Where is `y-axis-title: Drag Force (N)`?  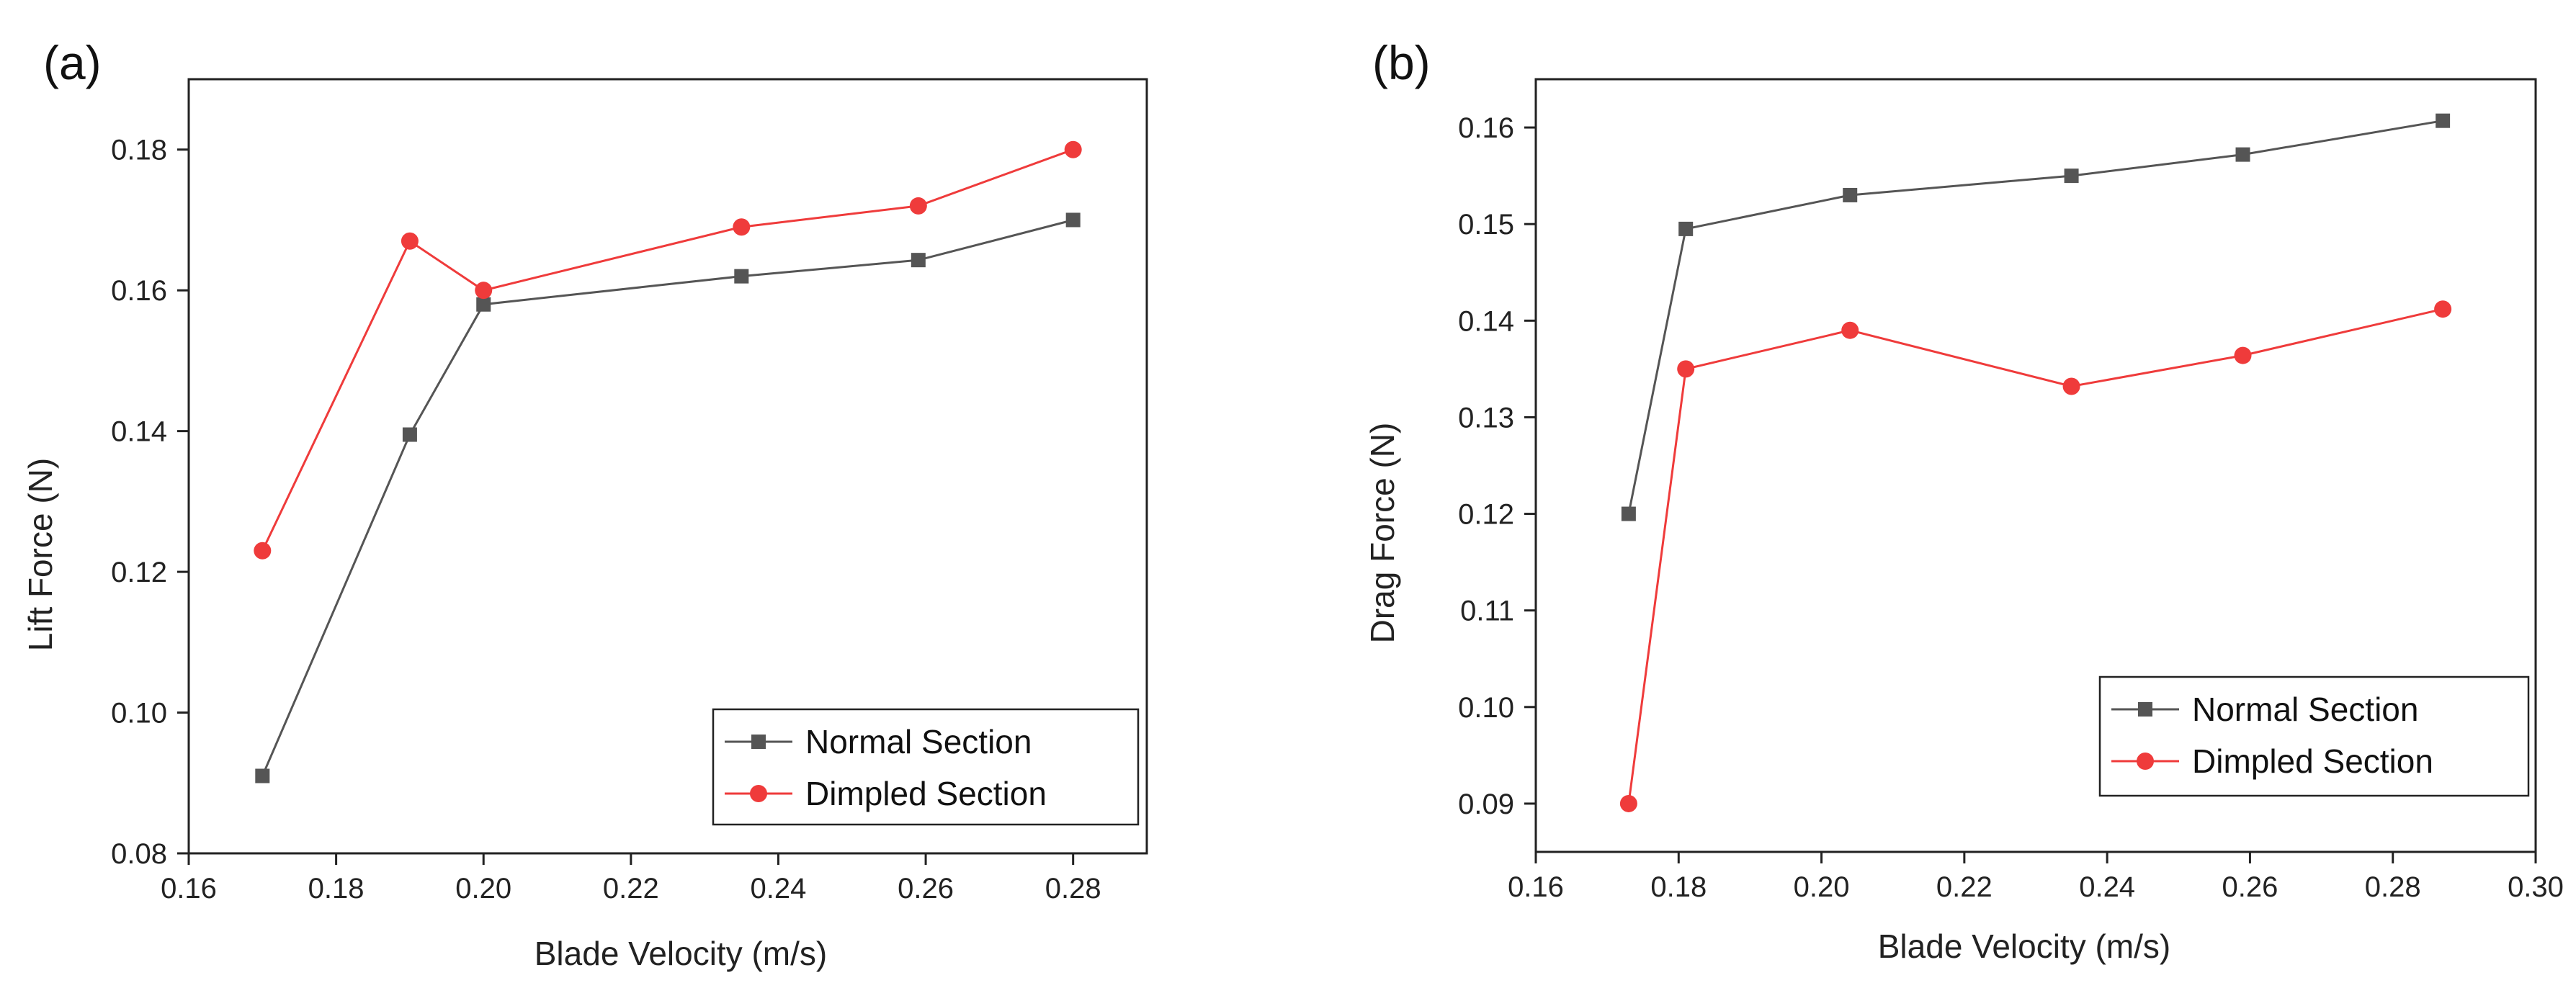
y-axis-title: Drag Force (N) is located at coordinates (1382, 533).